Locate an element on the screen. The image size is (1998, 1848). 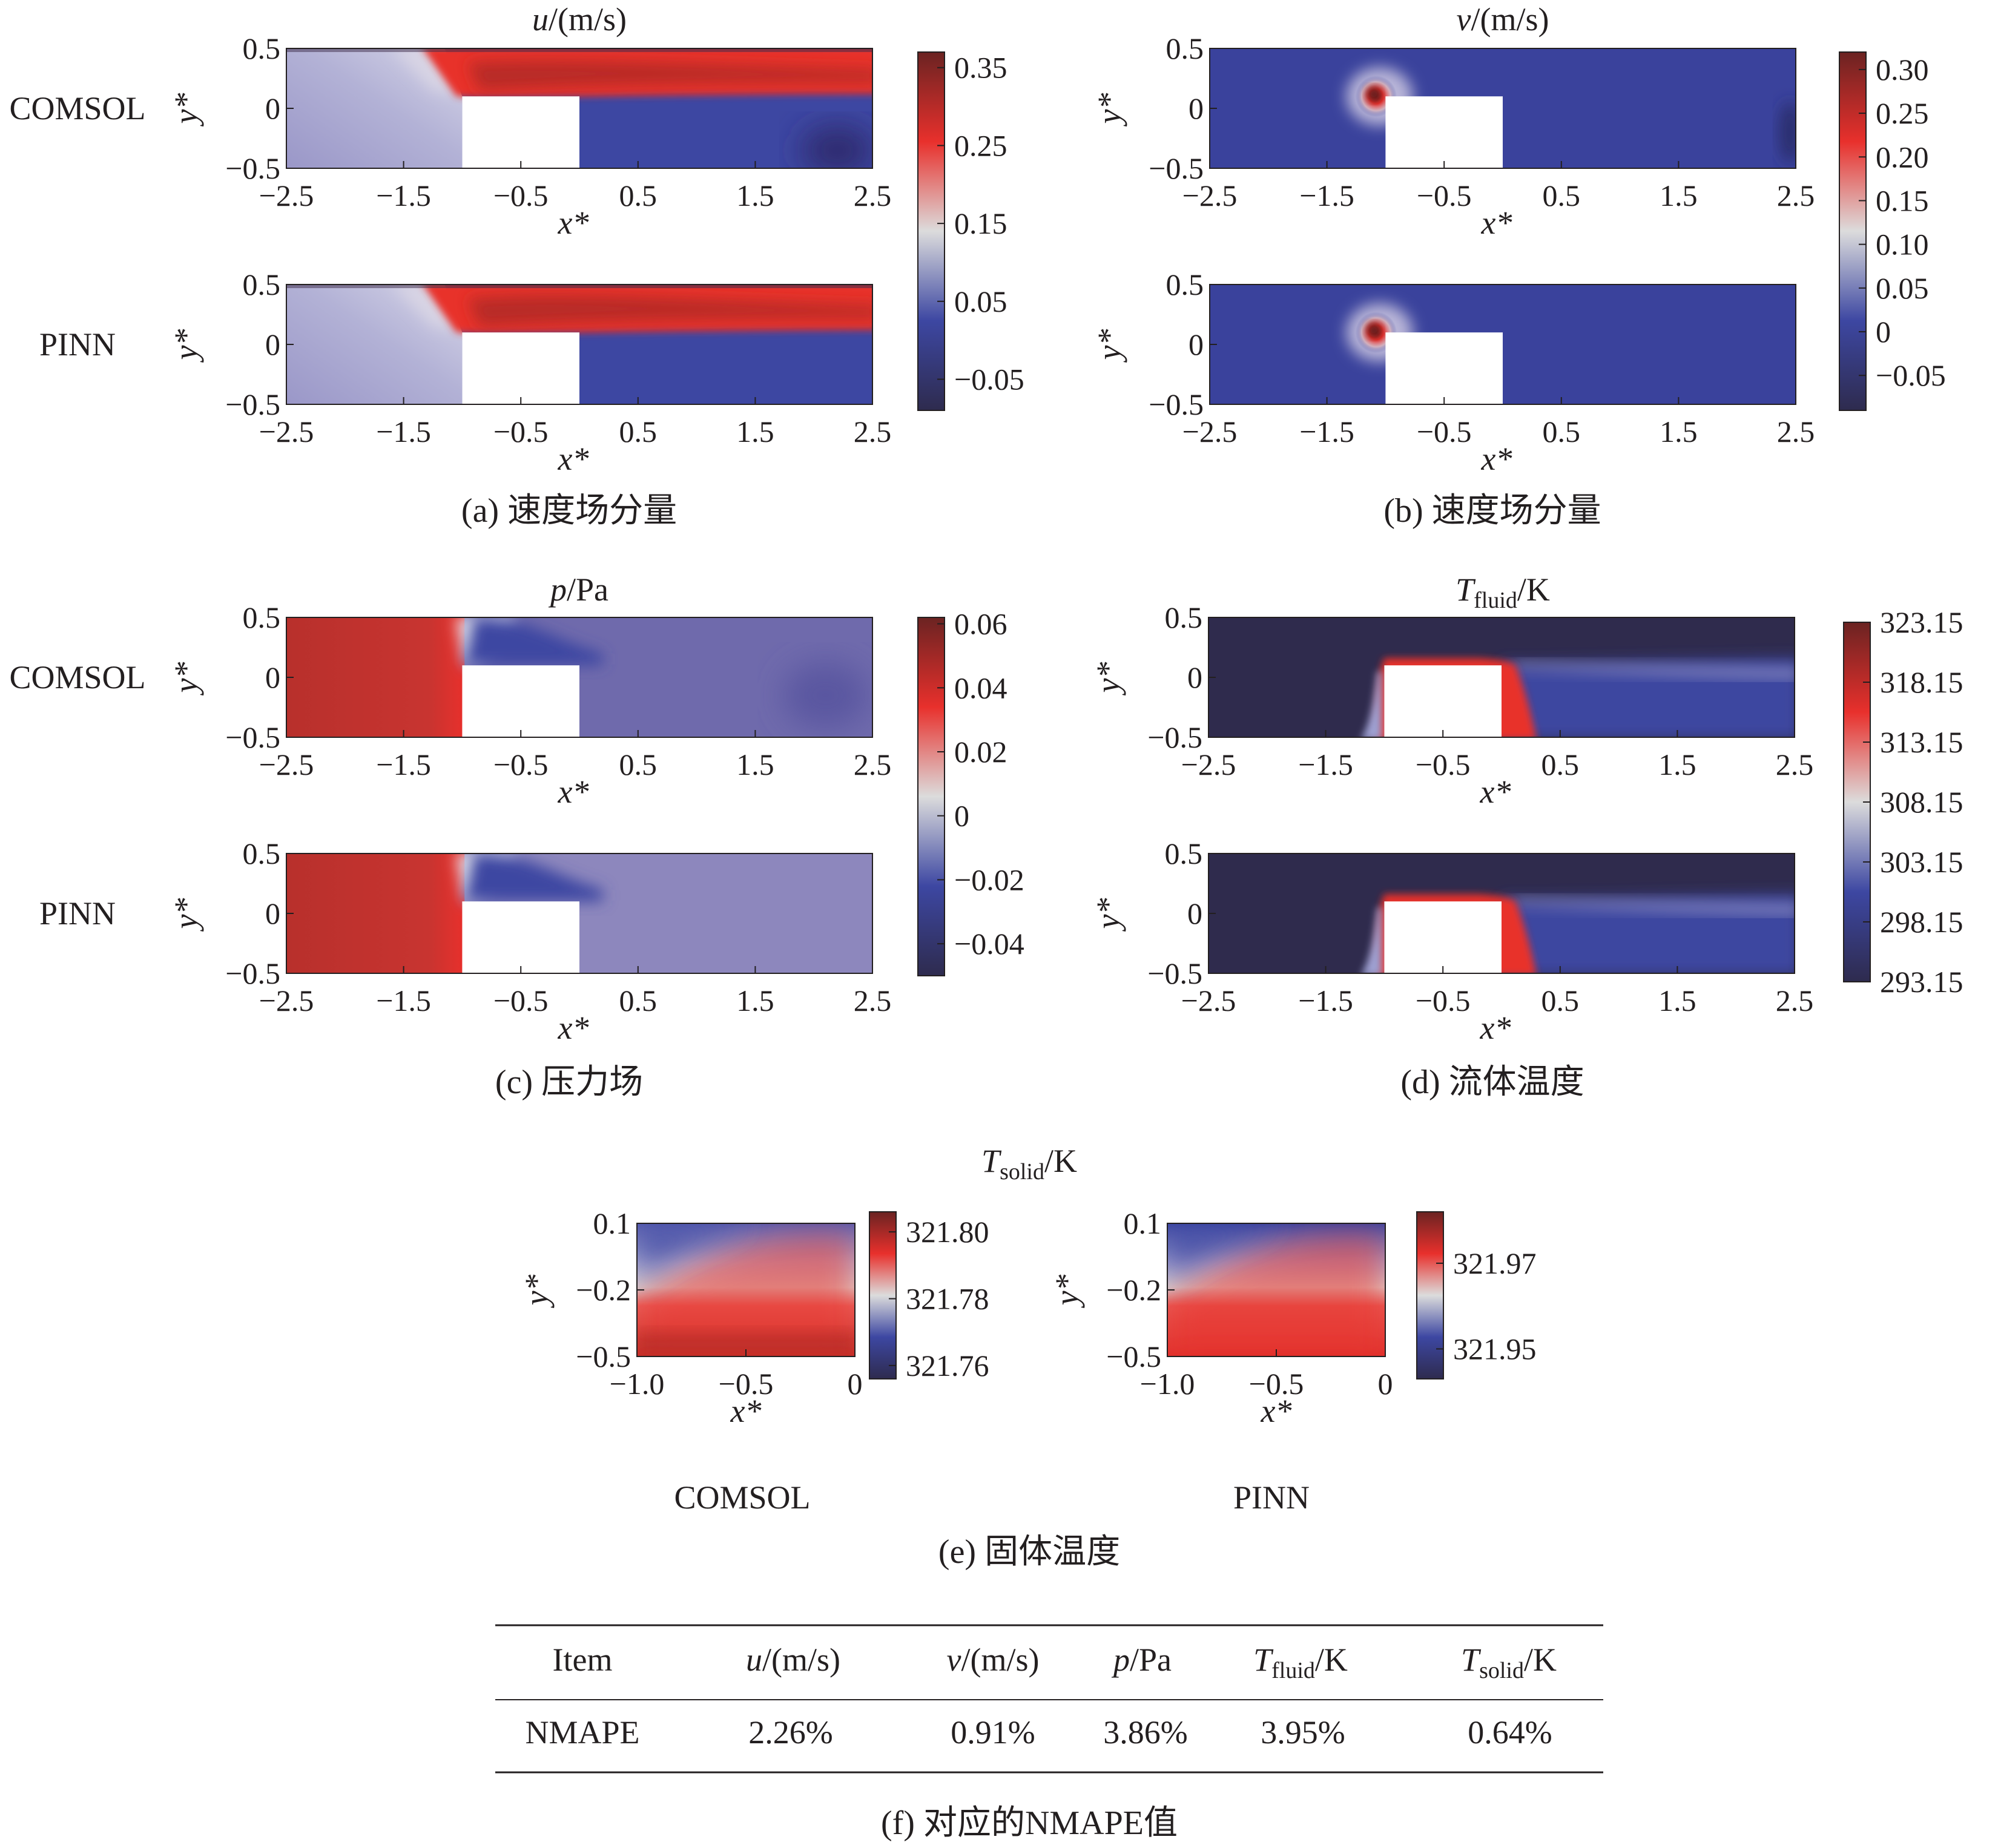
heatmap-c-0: 0.50−0.5−2.5 −1.5 −0.5 0.5 1.5 2.5x*y*COMSOL is located at coordinates (450, 705).